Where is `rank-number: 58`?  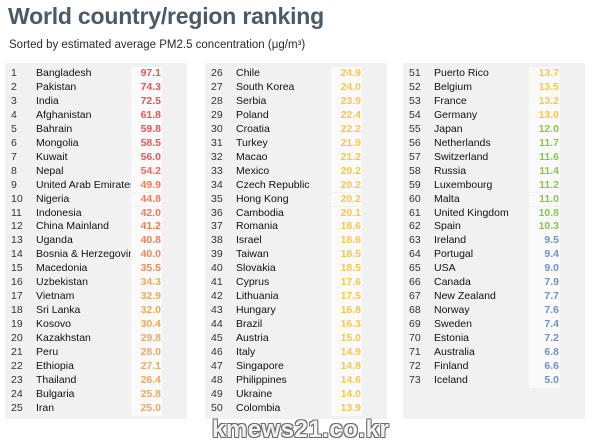
rank-number: 58 is located at coordinates (415, 170).